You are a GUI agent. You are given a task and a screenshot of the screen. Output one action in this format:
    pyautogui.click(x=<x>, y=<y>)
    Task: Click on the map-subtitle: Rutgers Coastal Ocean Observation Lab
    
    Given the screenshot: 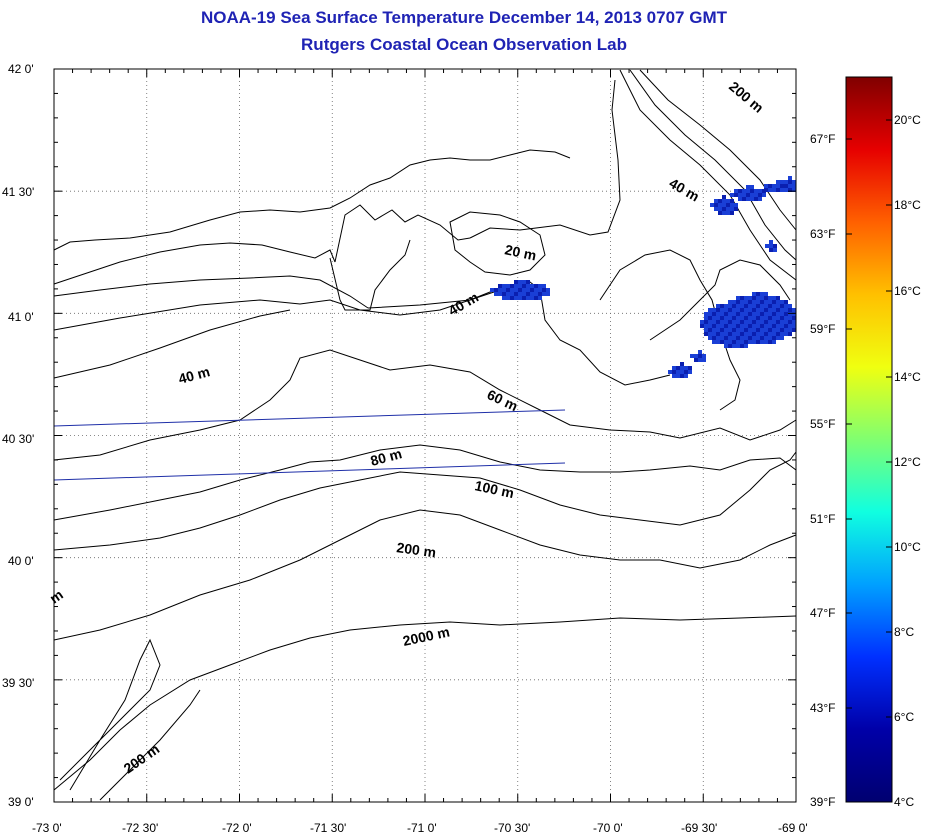 What is the action you would take?
    pyautogui.click(x=464, y=44)
    